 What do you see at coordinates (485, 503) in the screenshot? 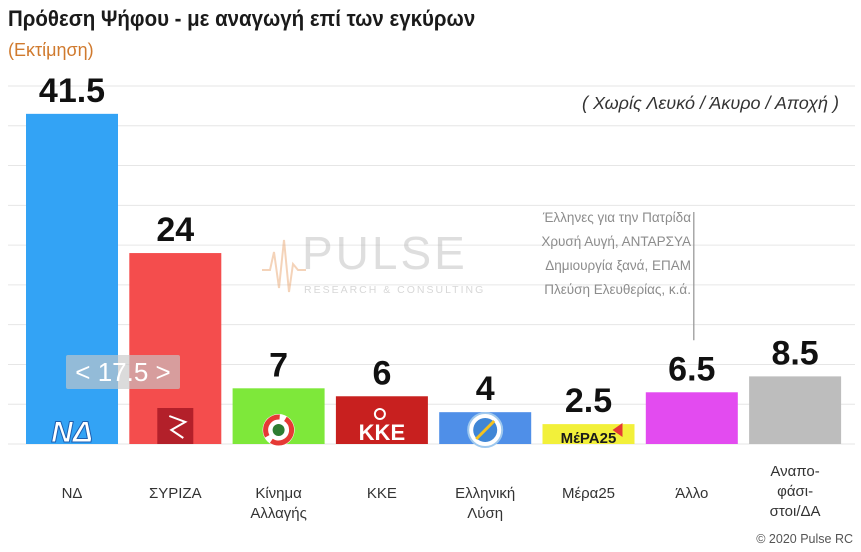
I see `category-label: Ελληνική Λύση` at bounding box center [485, 503].